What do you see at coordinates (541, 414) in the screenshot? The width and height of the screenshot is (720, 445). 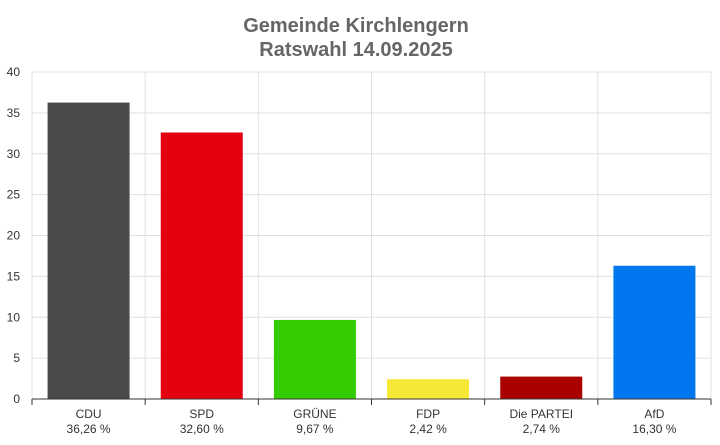 I see `x-category-label: Die PARTEI` at bounding box center [541, 414].